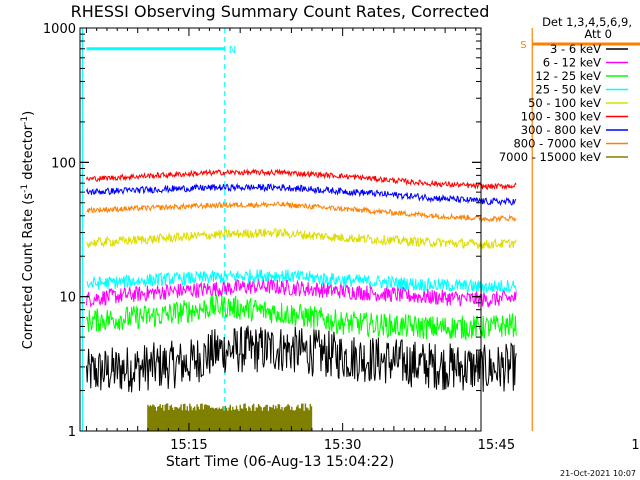  Describe the element at coordinates (25, 188) in the screenshot. I see `y-axis-label-sup-1: -1` at that location.